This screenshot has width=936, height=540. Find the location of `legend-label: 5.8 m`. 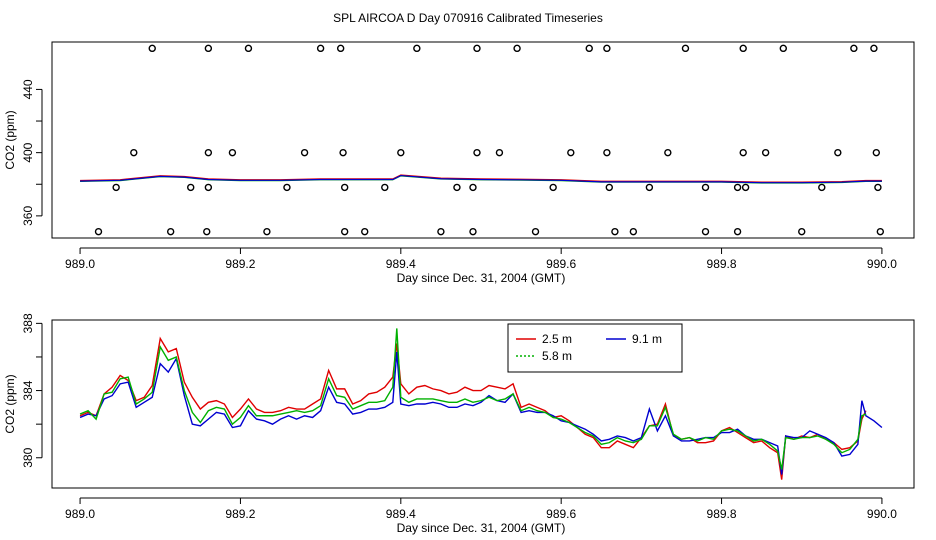

legend-label: 5.8 m is located at coordinates (557, 356).